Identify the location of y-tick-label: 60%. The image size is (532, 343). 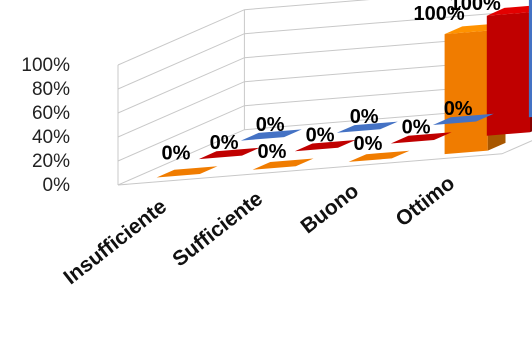
(51, 113).